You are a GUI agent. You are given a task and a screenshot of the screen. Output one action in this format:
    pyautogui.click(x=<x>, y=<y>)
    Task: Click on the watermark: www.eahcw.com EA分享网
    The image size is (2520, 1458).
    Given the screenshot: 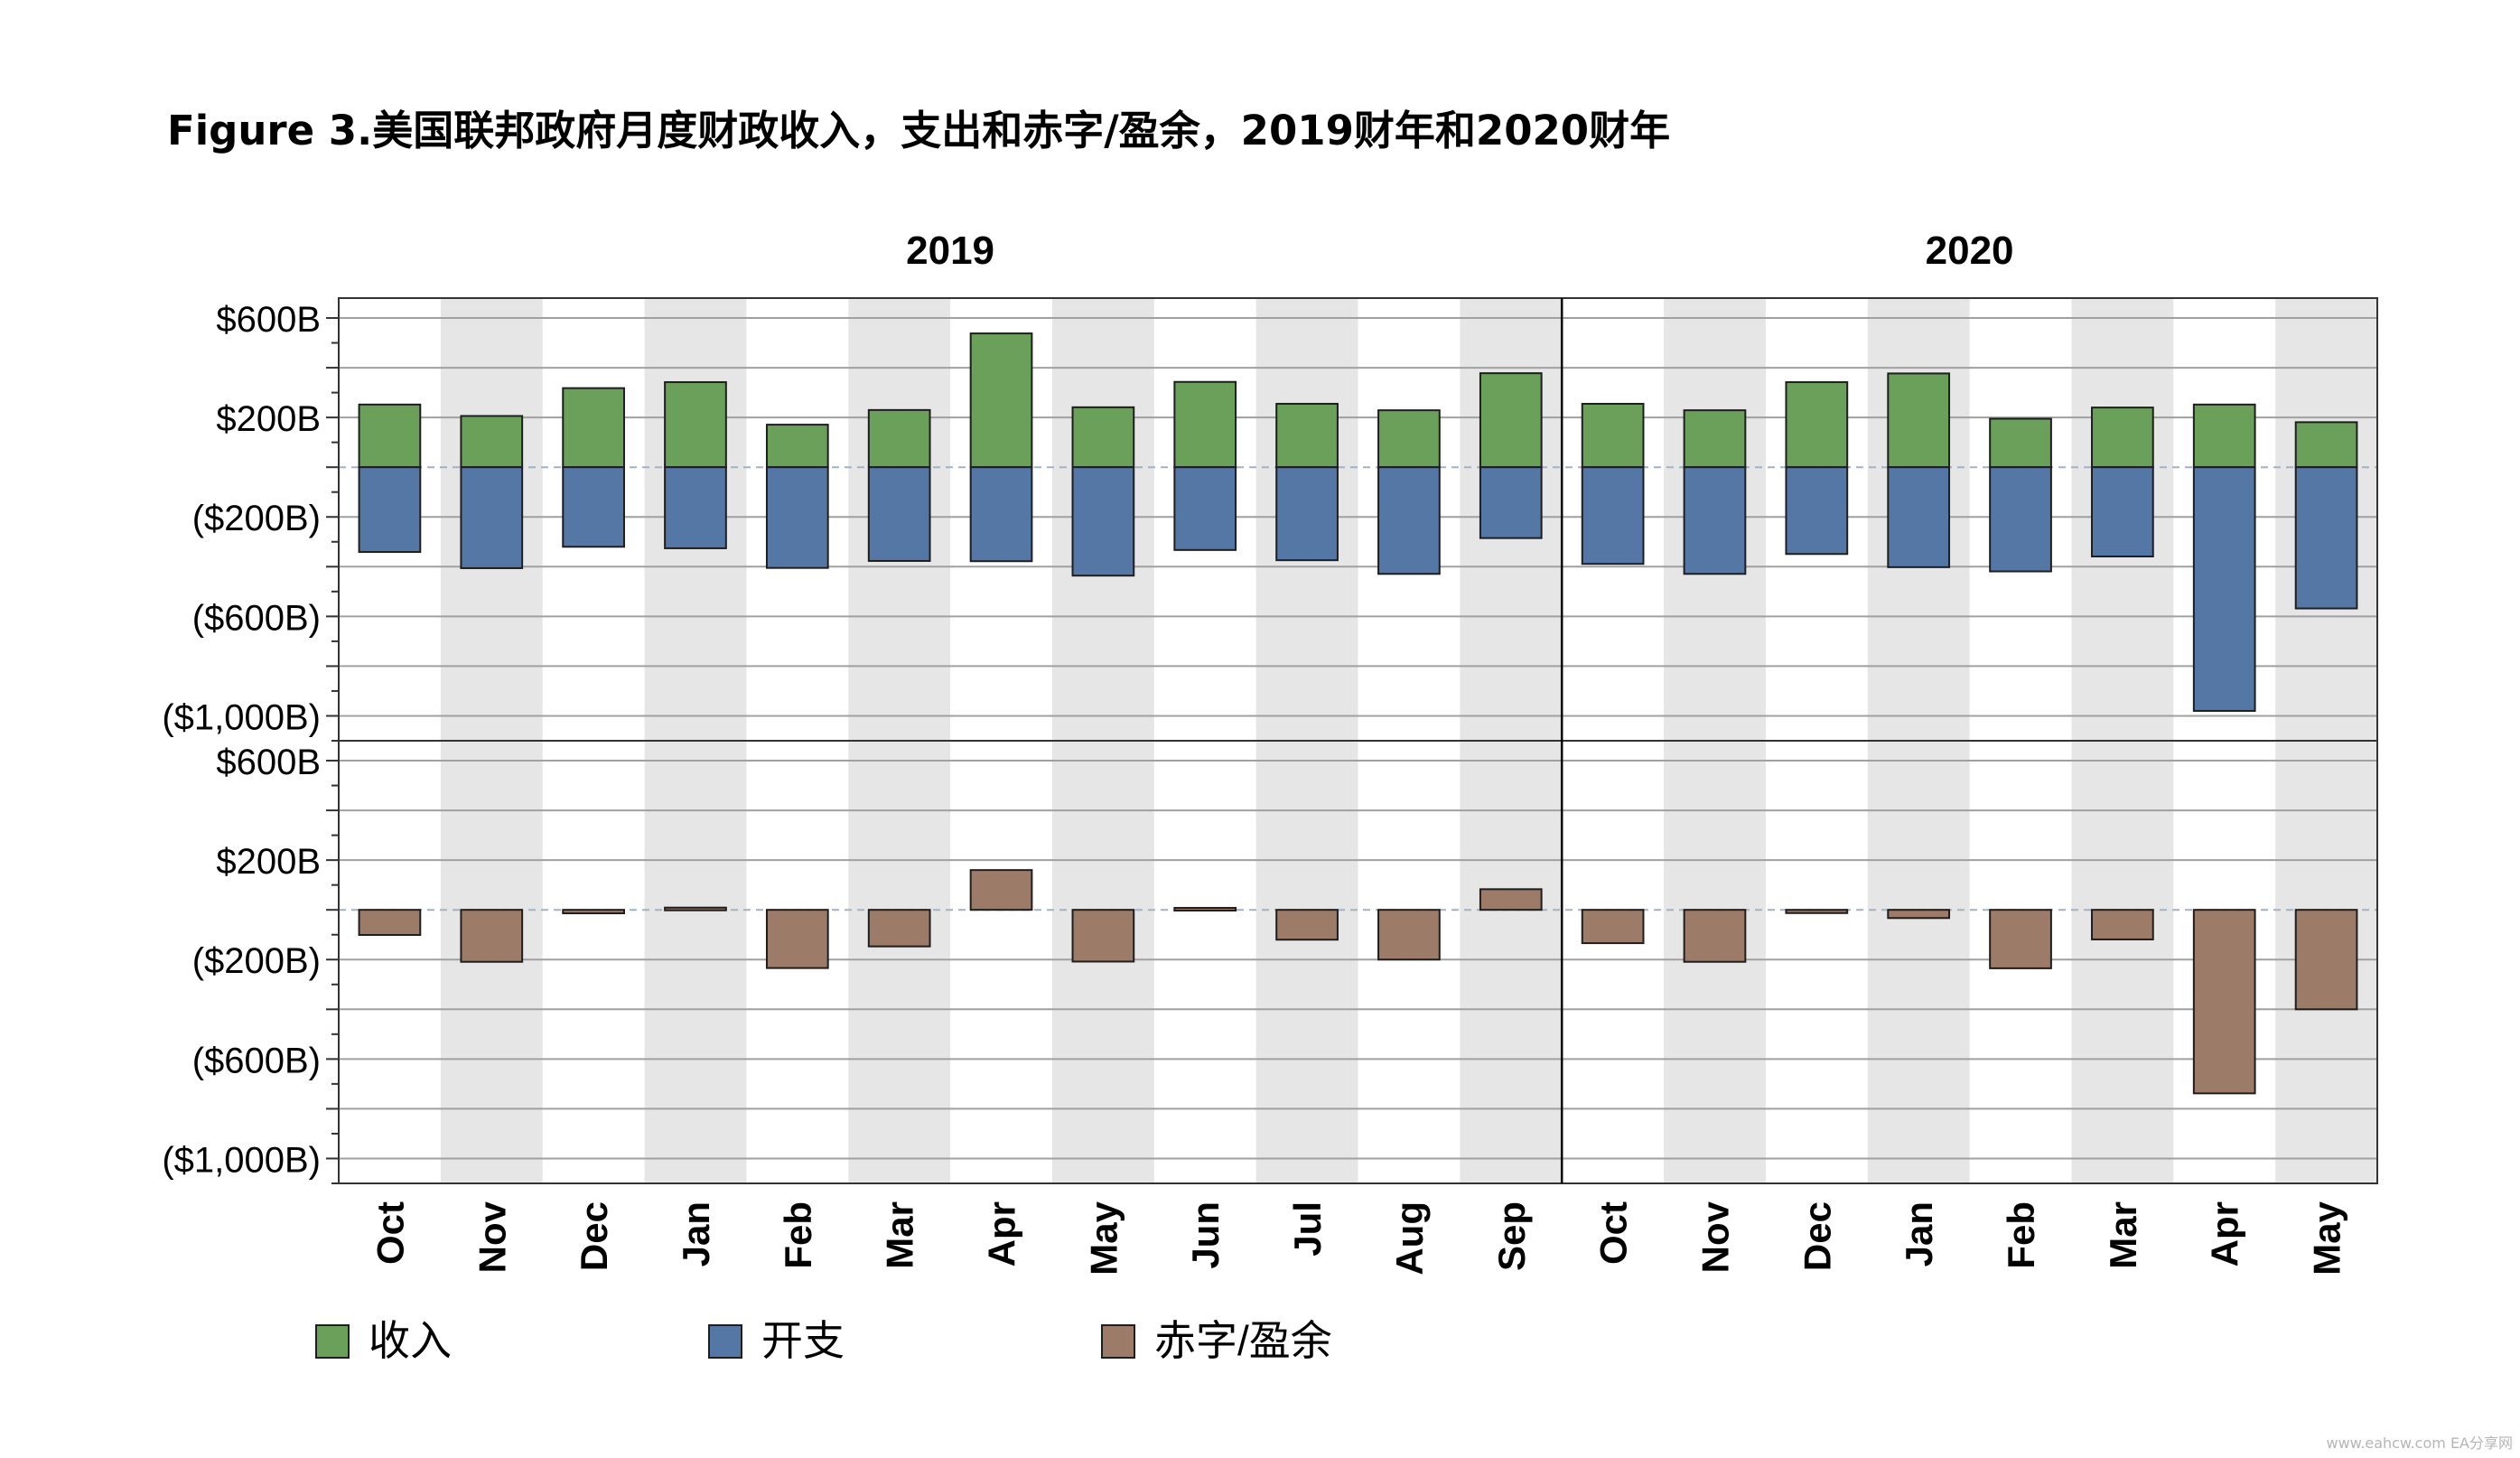 What is the action you would take?
    pyautogui.click(x=2419, y=1443)
    